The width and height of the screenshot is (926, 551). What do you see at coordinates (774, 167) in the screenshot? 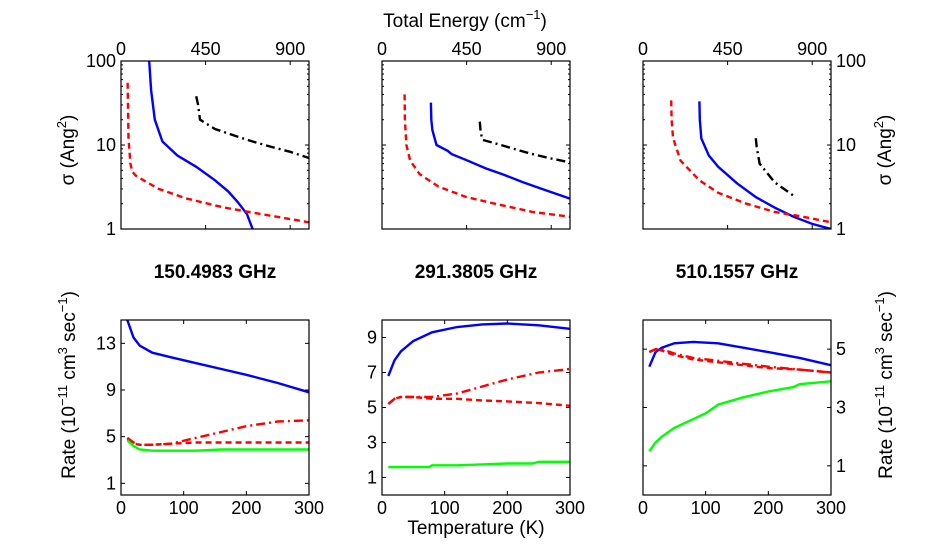
I see `cross-section-3-series-black` at bounding box center [774, 167].